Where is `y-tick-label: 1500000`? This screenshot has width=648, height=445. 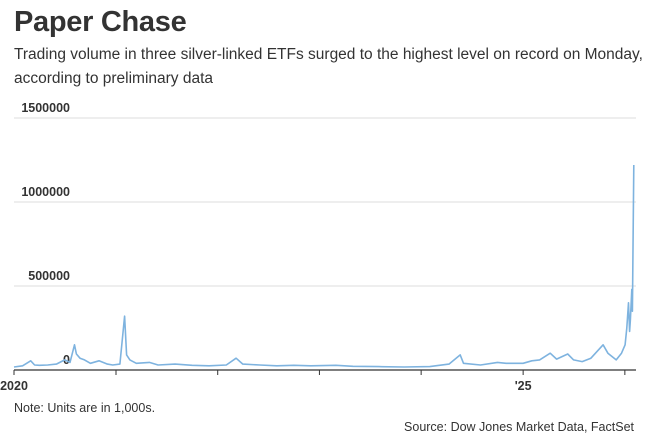
y-tick-label: 1500000 is located at coordinates (45, 108).